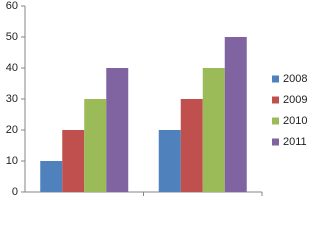 Image resolution: width=320 pixels, height=240 pixels. What do you see at coordinates (12, 68) in the screenshot?
I see `y-tick-label: 40` at bounding box center [12, 68].